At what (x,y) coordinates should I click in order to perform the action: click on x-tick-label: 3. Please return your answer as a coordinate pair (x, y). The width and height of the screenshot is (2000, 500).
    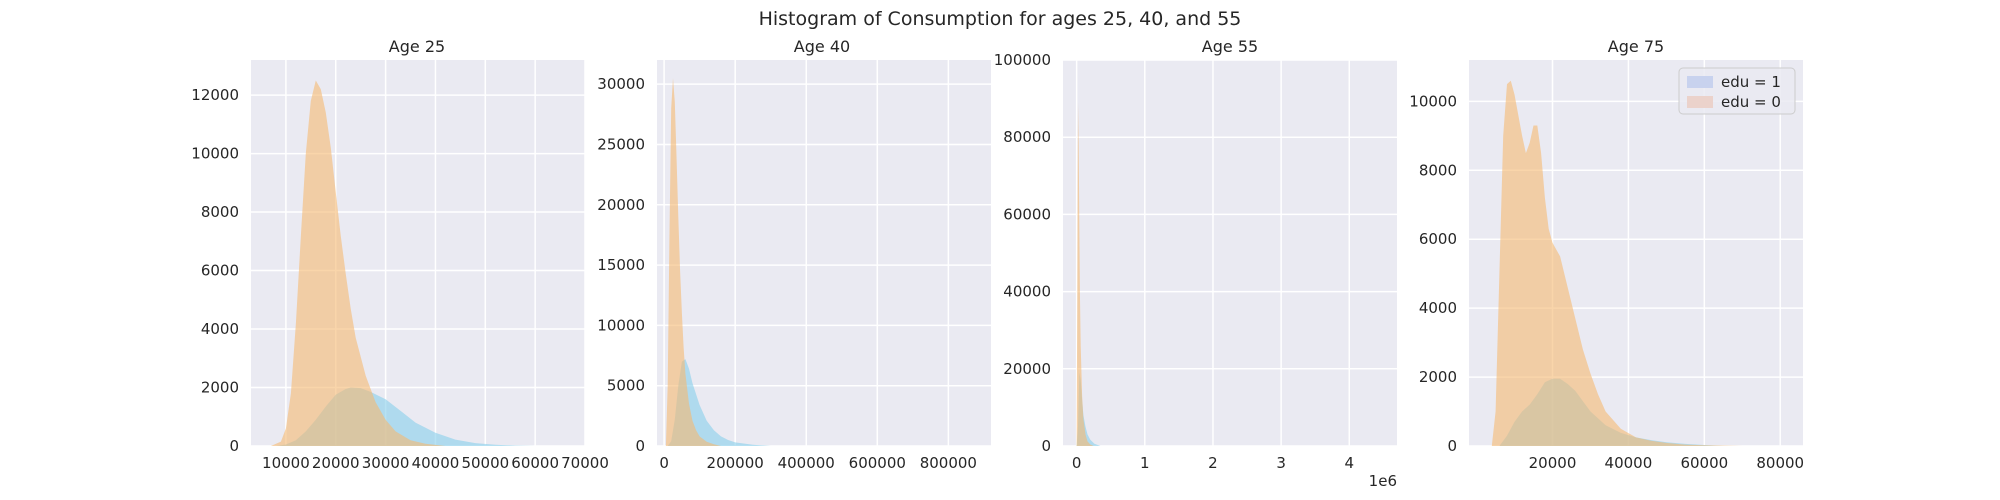
    Looking at the image, I should click on (1281, 463).